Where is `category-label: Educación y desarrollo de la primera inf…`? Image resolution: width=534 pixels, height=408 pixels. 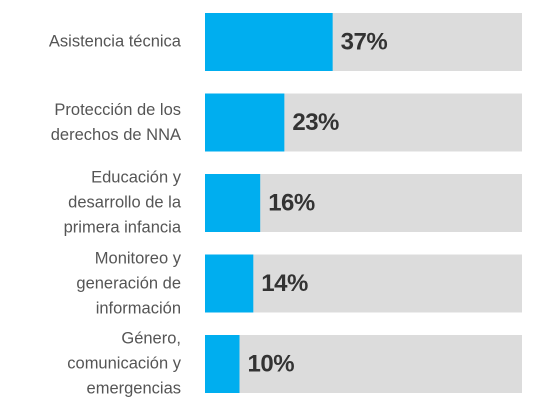
category-label: Educación y desarrollo de la primera inf… is located at coordinates (122, 202).